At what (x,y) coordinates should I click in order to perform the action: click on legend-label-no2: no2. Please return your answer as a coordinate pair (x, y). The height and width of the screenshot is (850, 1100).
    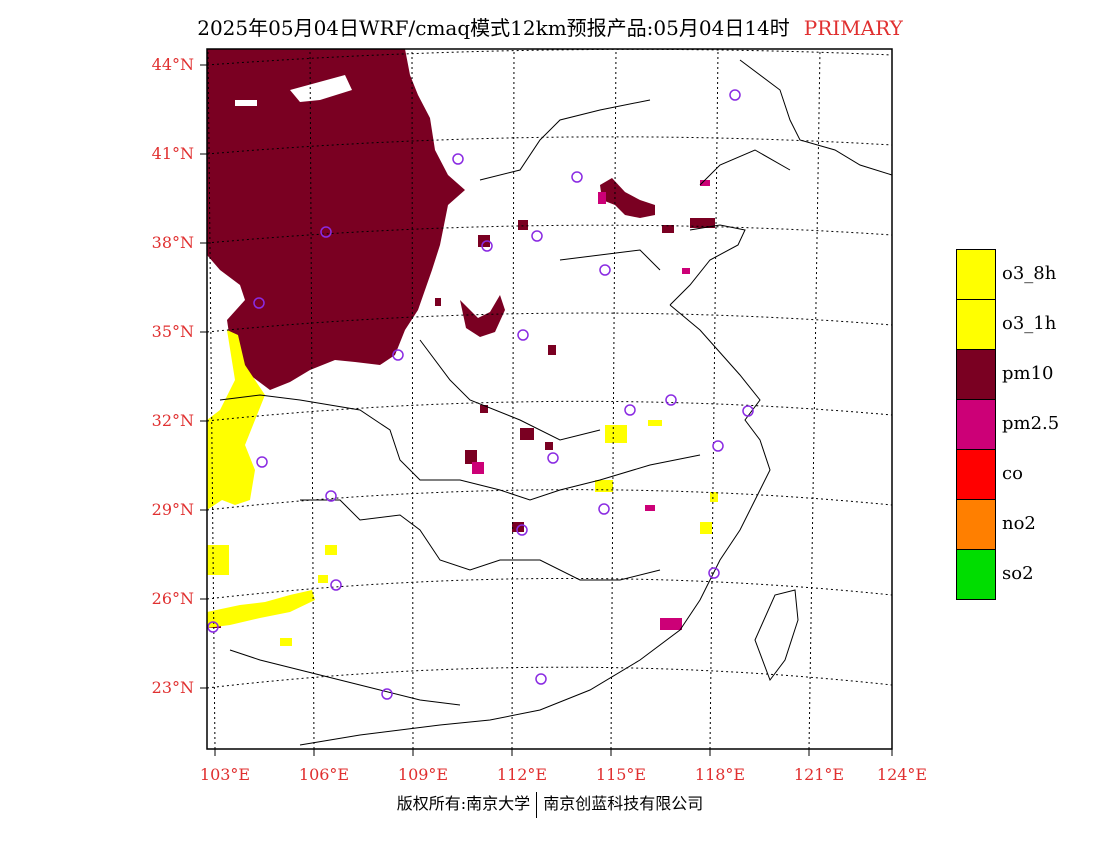
    Looking at the image, I should click on (1019, 523).